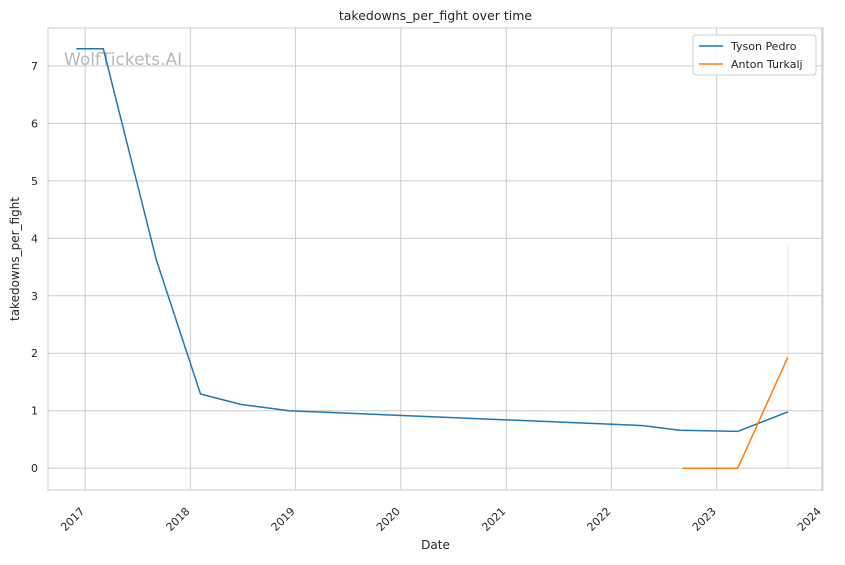 This screenshot has width=845, height=565. What do you see at coordinates (123, 60) in the screenshot?
I see `watermark: WolfTickets.AI` at bounding box center [123, 60].